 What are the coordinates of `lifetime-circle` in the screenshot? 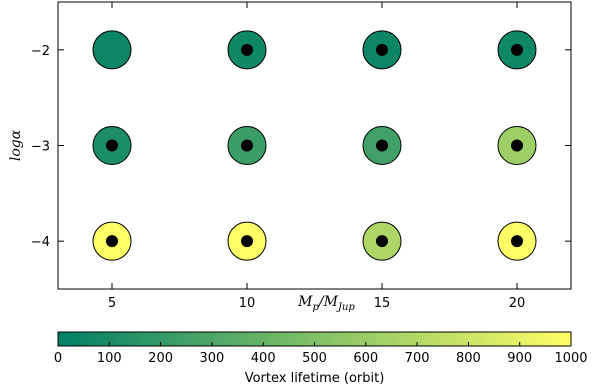 It's located at (112, 50).